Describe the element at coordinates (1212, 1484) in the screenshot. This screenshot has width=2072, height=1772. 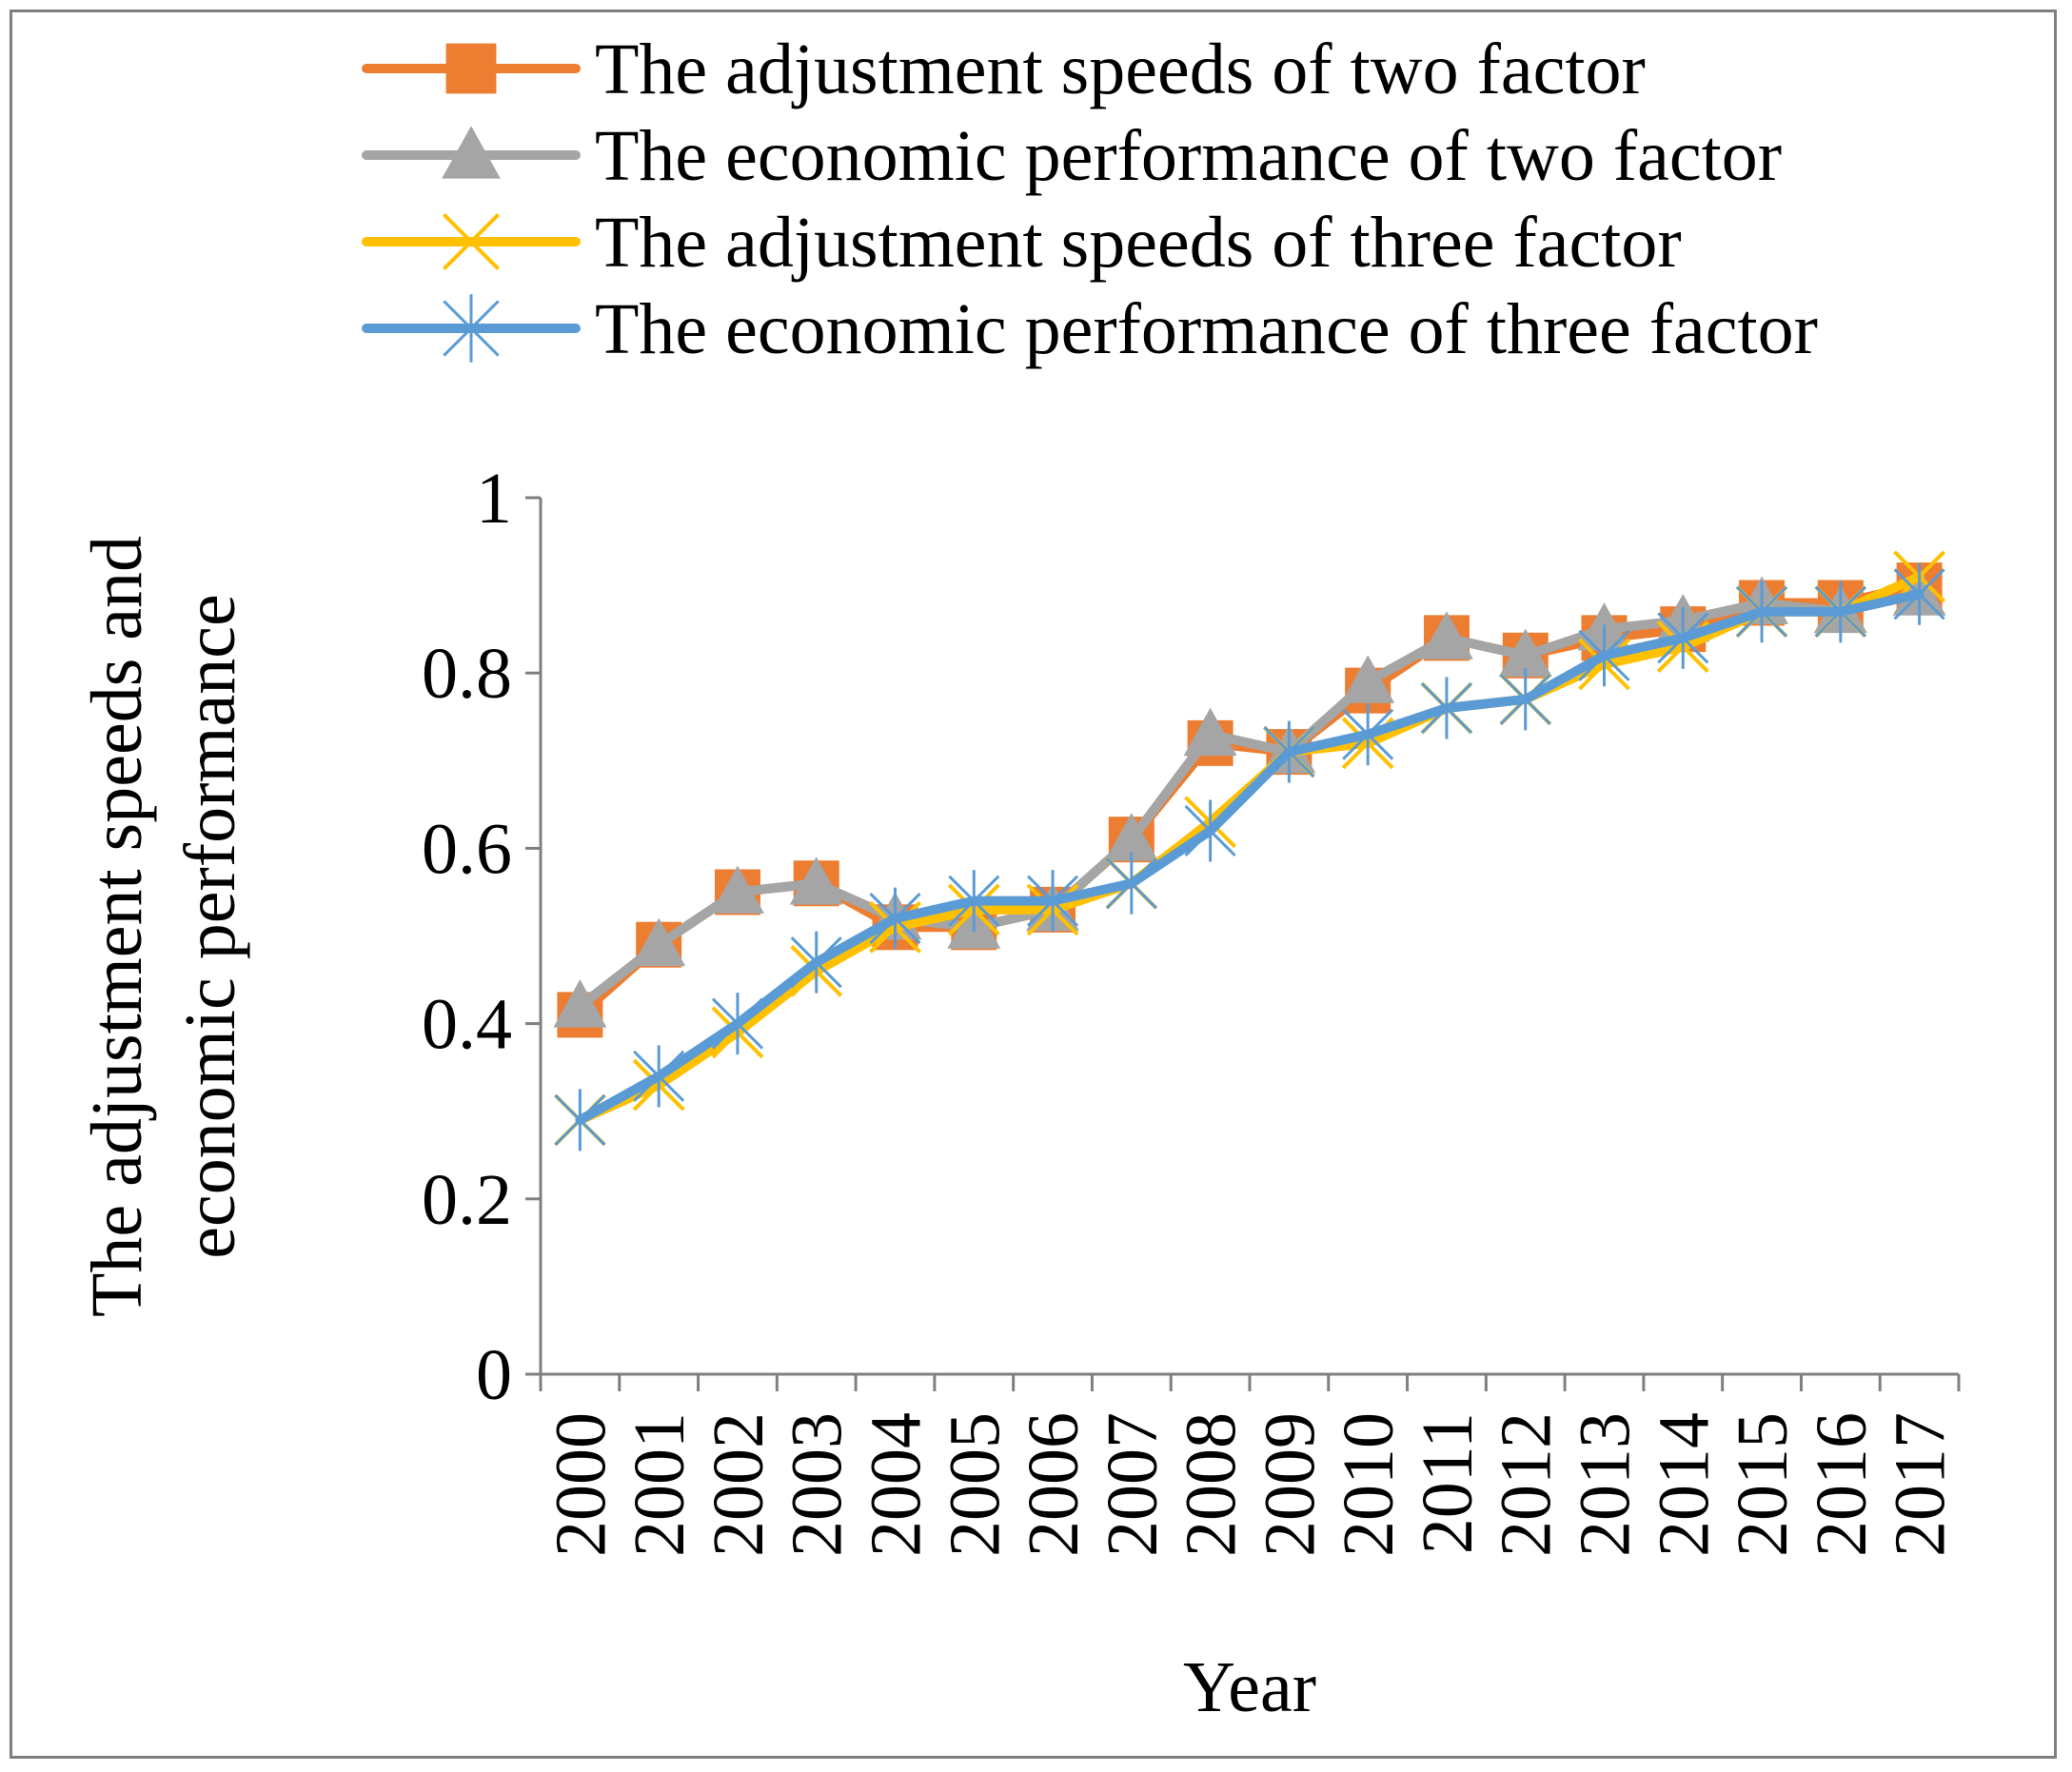
I see `x-tick-label: 2008` at that location.